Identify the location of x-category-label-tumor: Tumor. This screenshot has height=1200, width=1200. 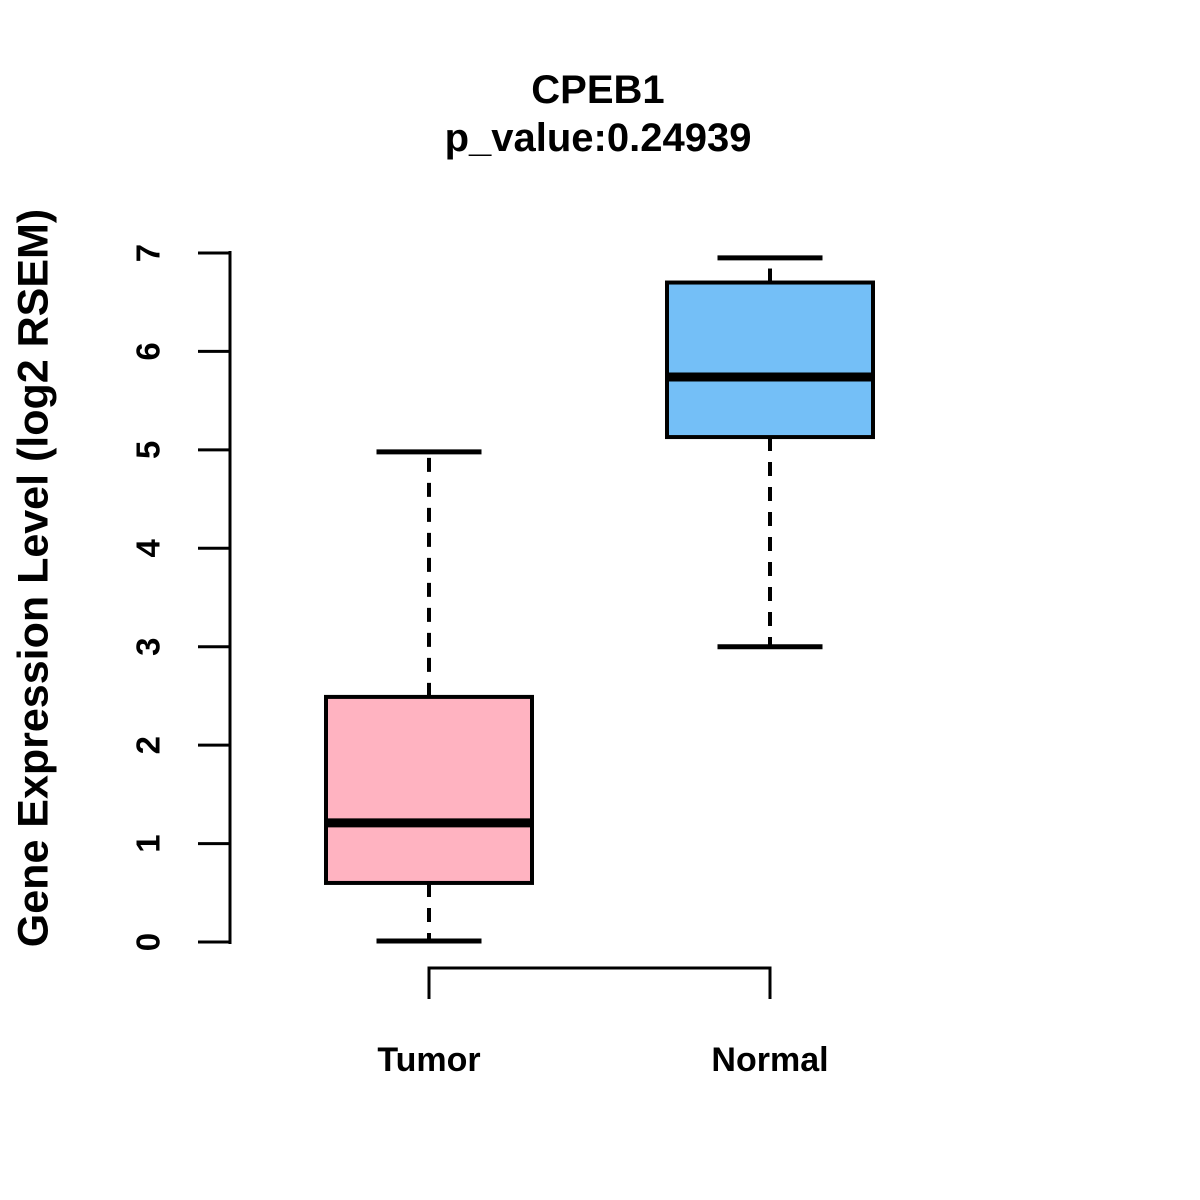
(428, 1060).